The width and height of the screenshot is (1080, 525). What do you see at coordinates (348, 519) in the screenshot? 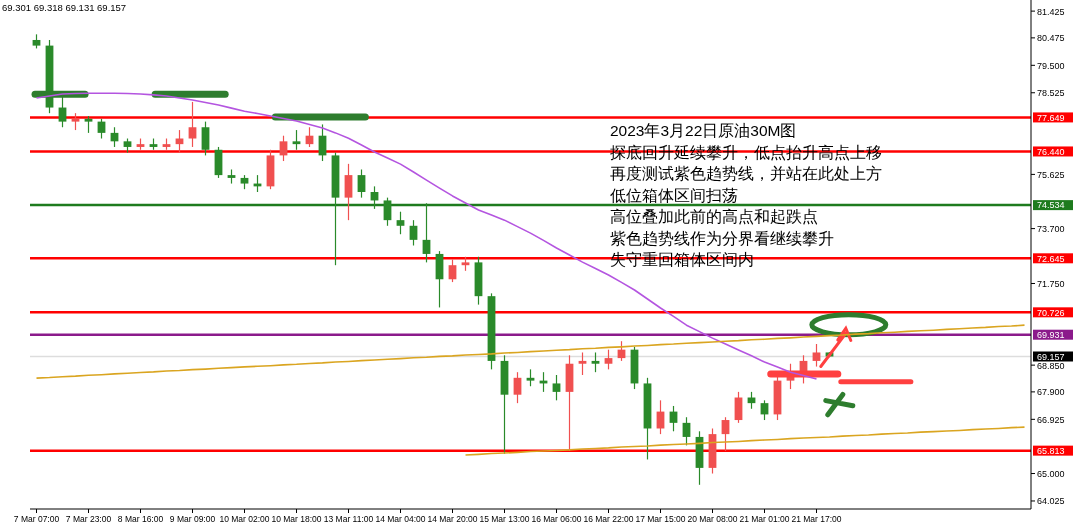
I see `x-tick-label: 13 Mar 11:00` at bounding box center [348, 519].